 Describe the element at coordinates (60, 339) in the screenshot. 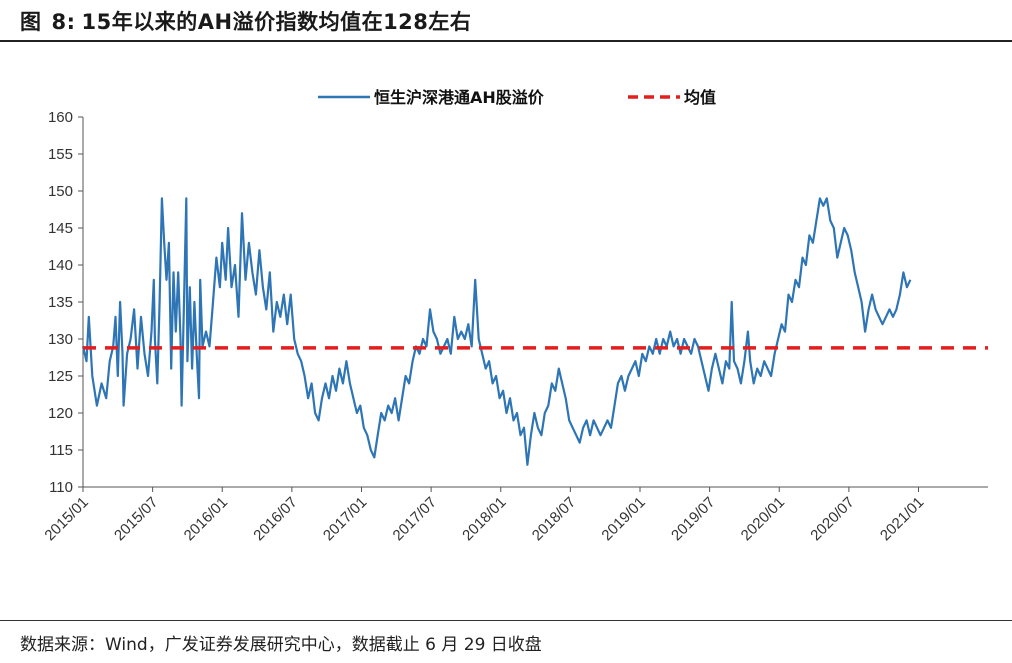

I see `y-tick-label: 130` at that location.